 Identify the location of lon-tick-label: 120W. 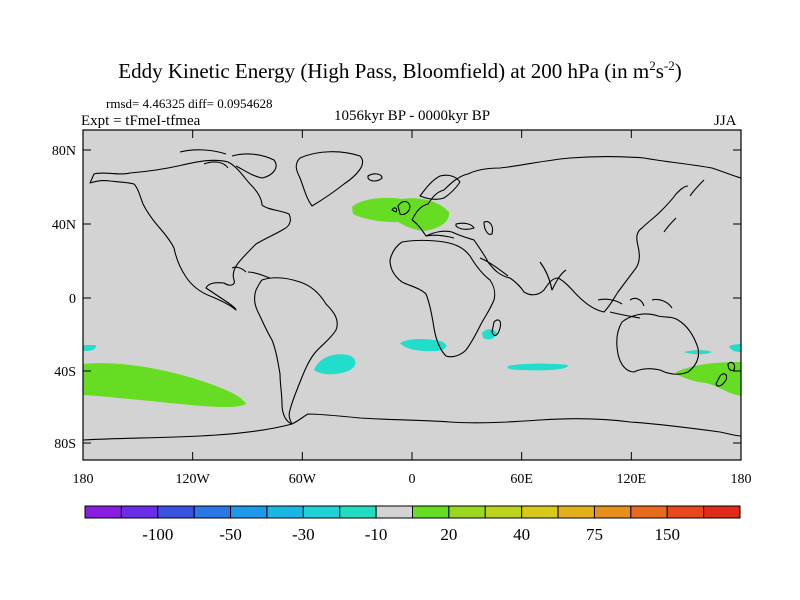
(193, 479).